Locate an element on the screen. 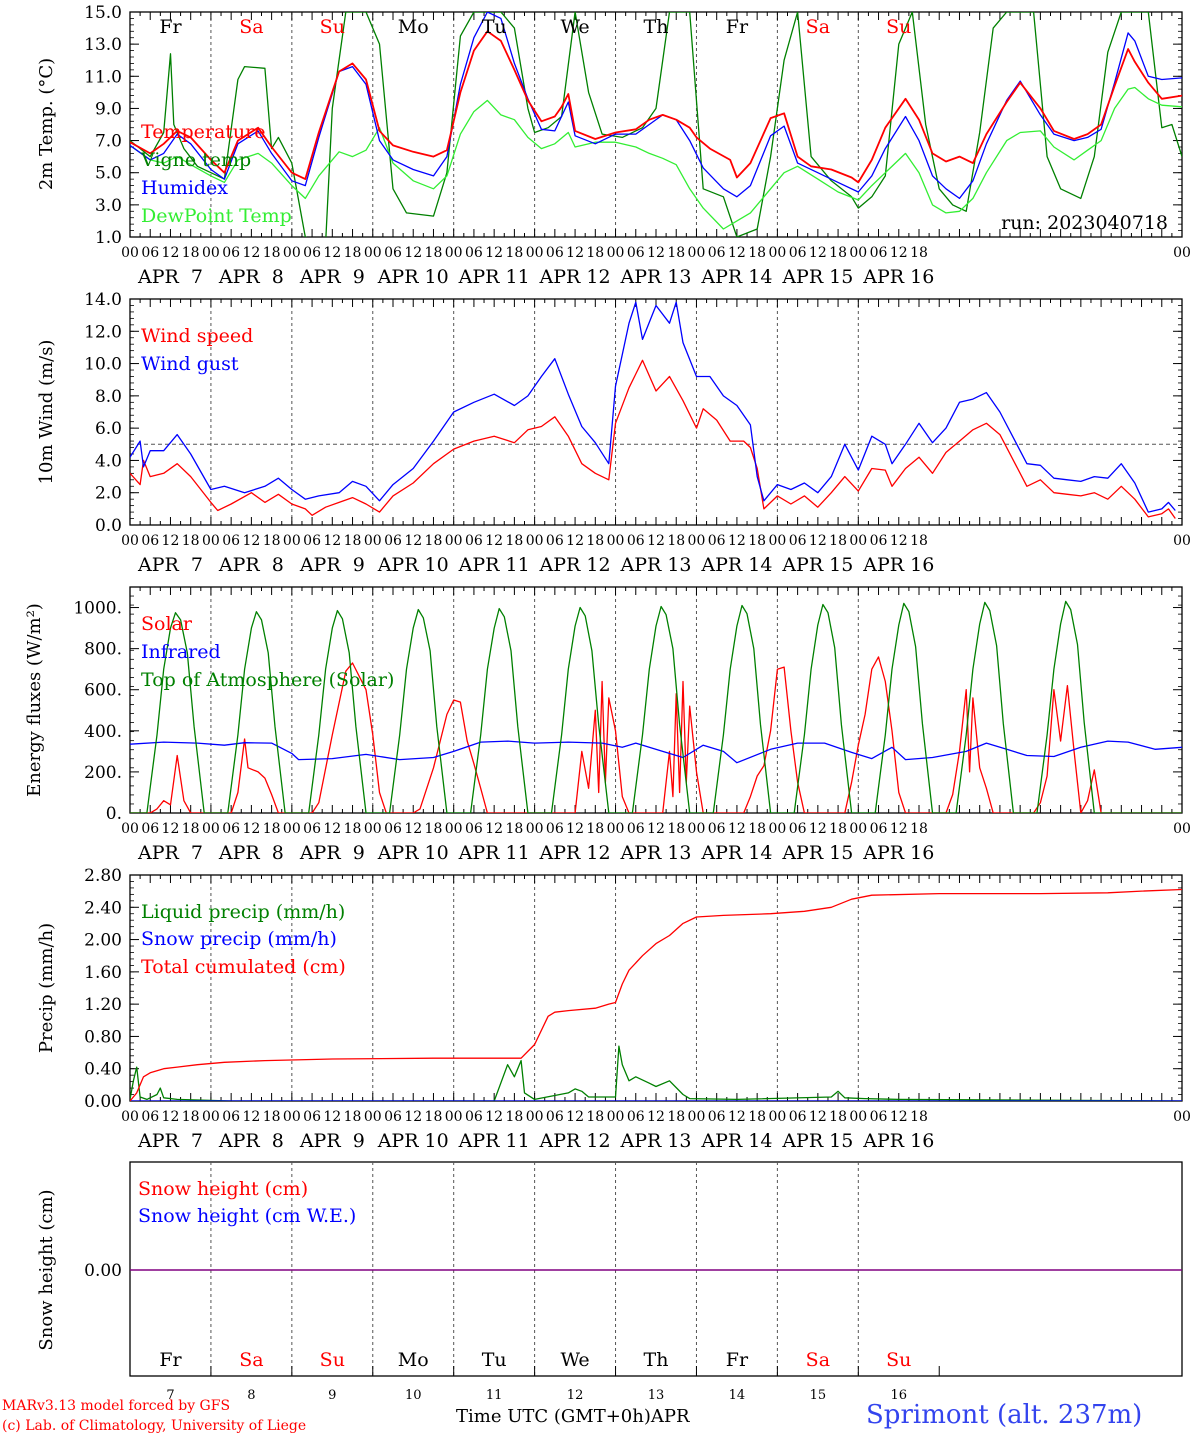  legend-entry: Humidex is located at coordinates (184, 188).